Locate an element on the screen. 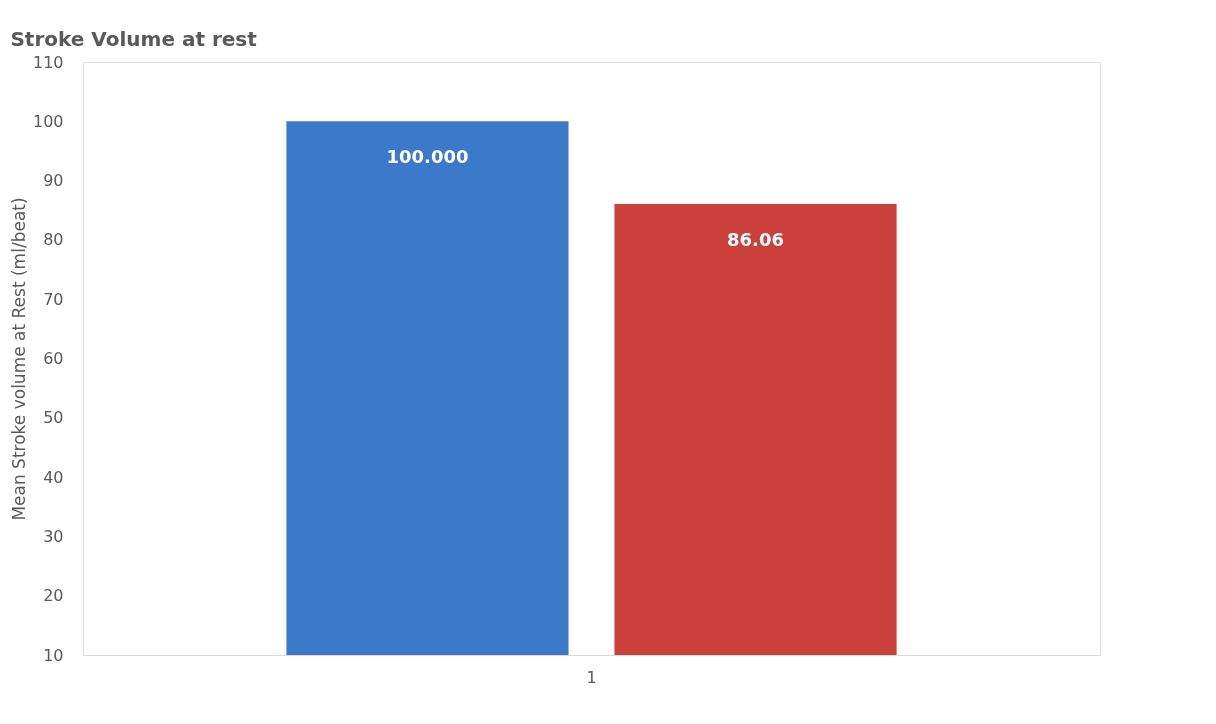  y-tick-label: 60 is located at coordinates (53, 358).